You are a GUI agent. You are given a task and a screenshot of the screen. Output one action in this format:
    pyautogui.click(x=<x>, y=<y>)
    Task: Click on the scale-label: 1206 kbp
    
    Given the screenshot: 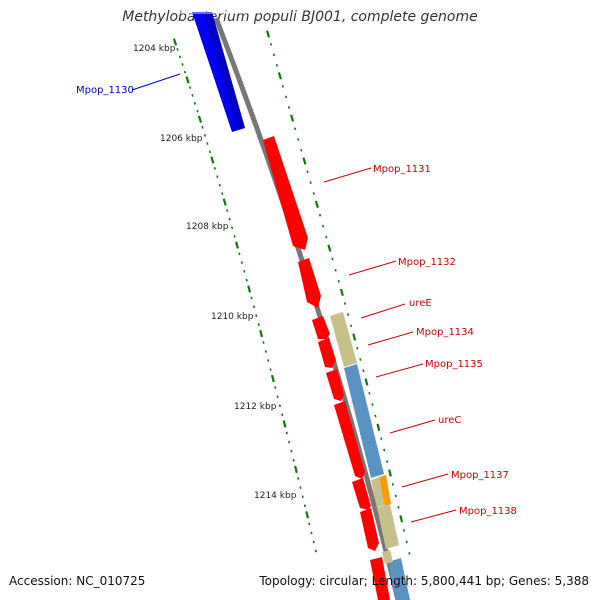 What is the action you would take?
    pyautogui.click(x=181, y=139)
    